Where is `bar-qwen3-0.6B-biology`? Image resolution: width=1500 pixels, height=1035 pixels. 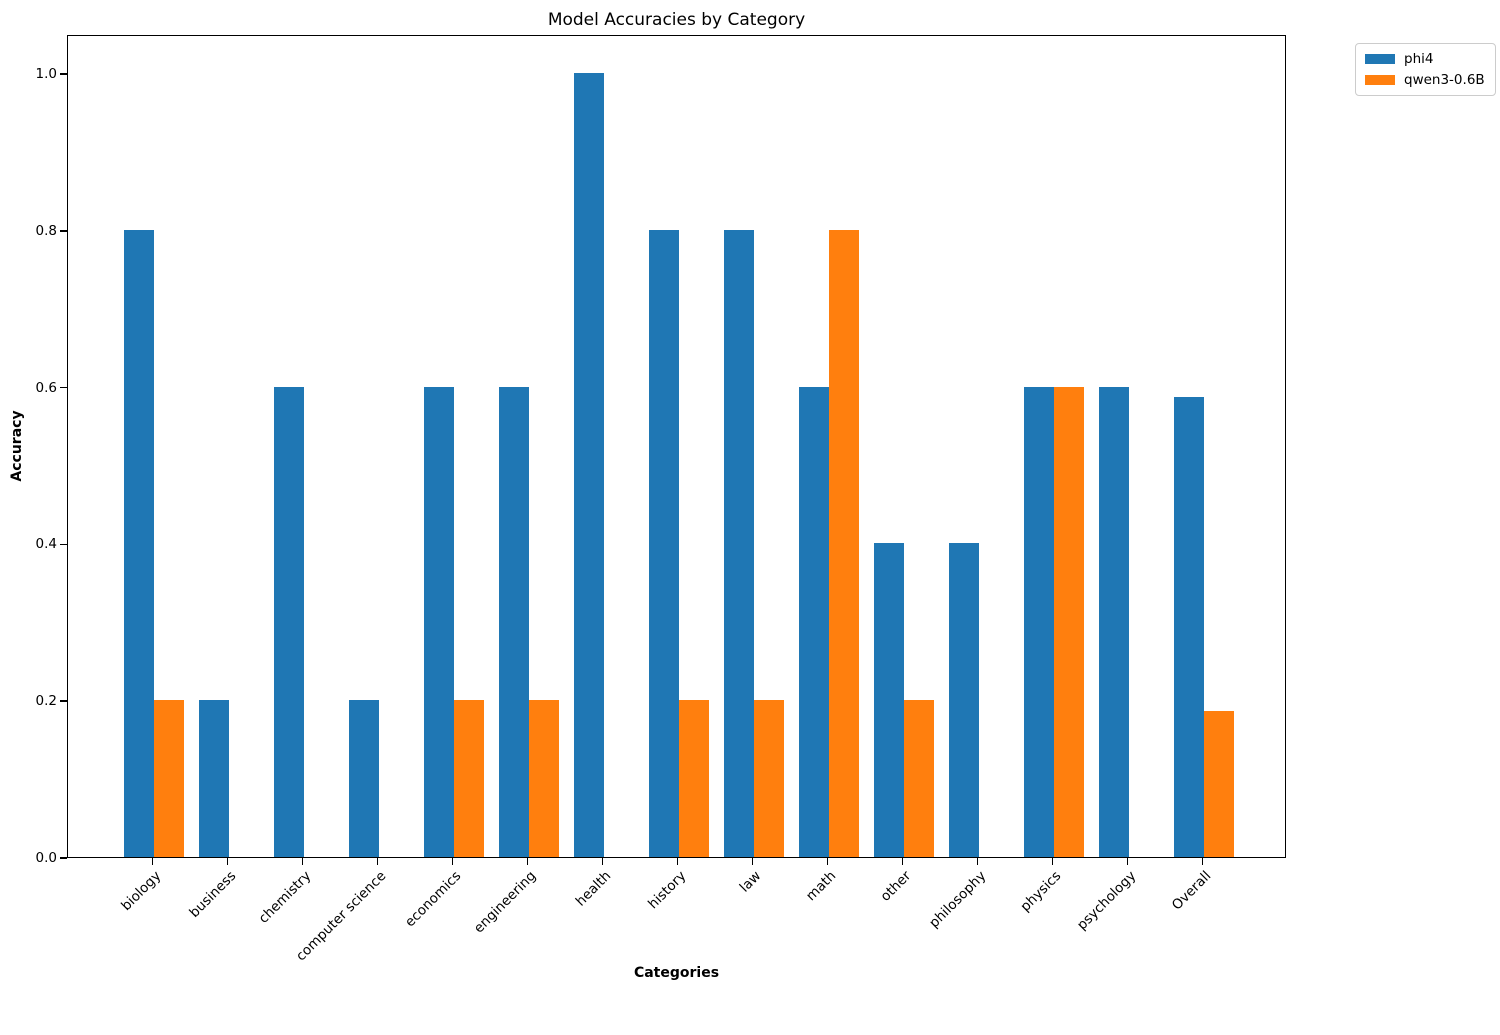
bar-qwen3-0.6B-biology is located at coordinates (168, 778).